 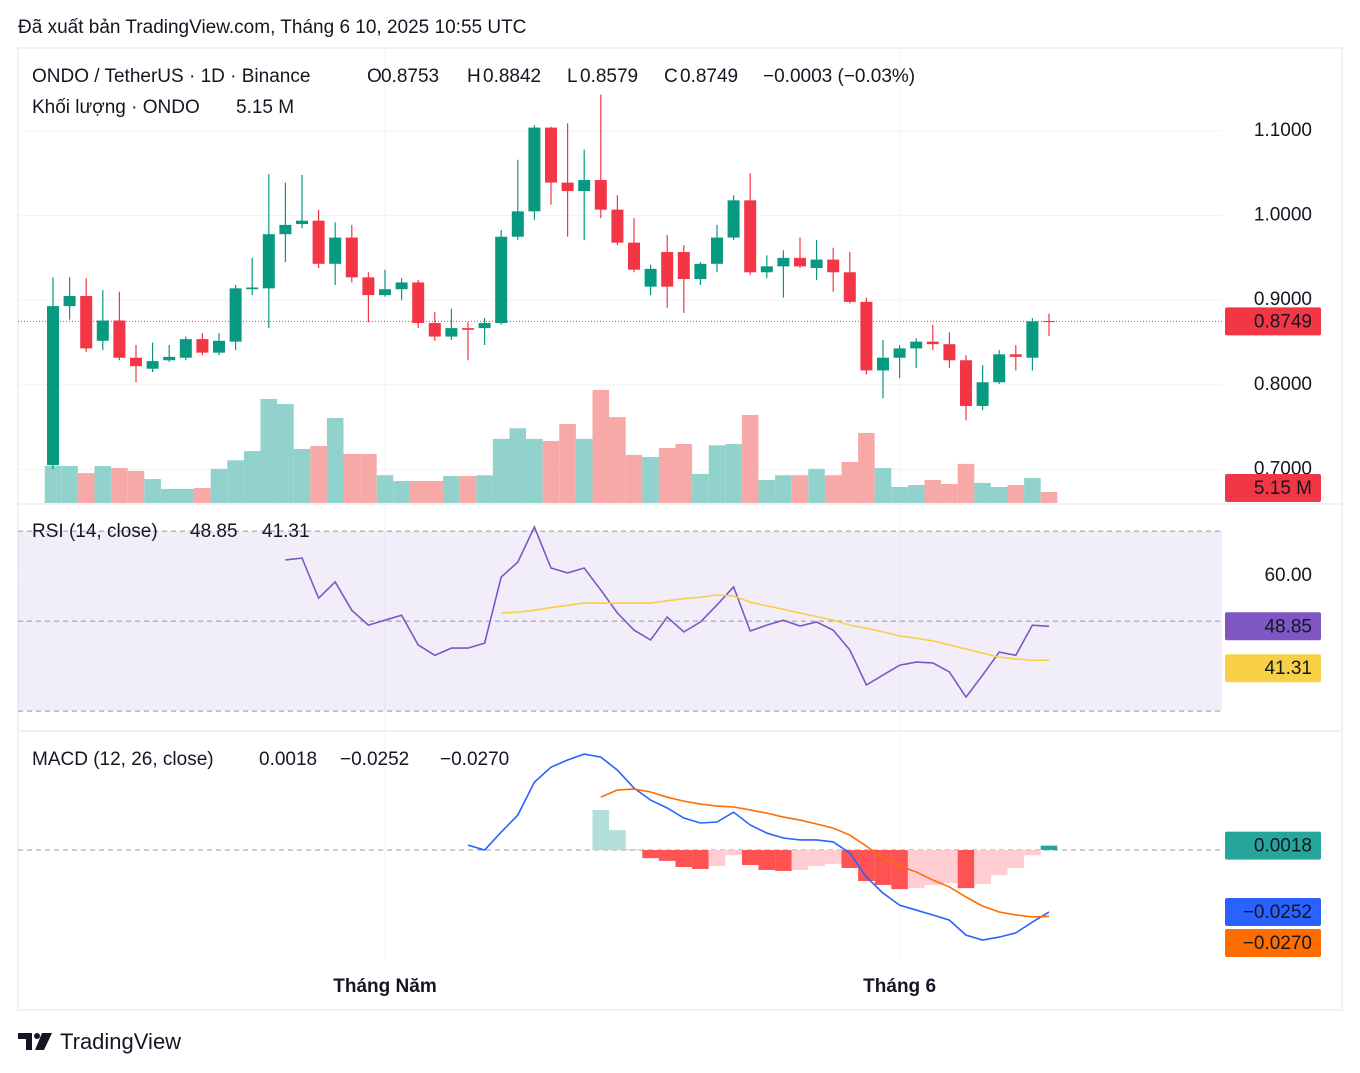 What do you see at coordinates (474, 76) in the screenshot?
I see `ohlc-letter: H` at bounding box center [474, 76].